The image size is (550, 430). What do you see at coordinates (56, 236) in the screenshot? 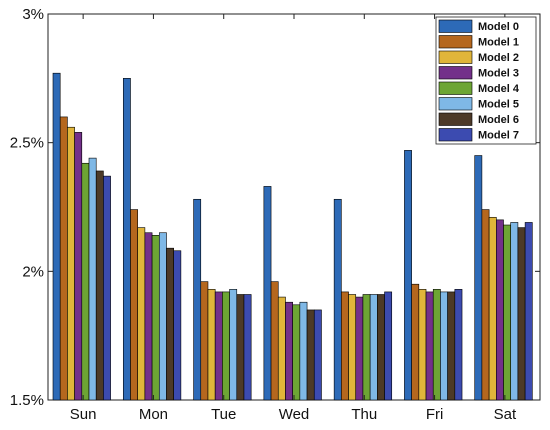
I see `bar-model-0-sun` at bounding box center [56, 236].